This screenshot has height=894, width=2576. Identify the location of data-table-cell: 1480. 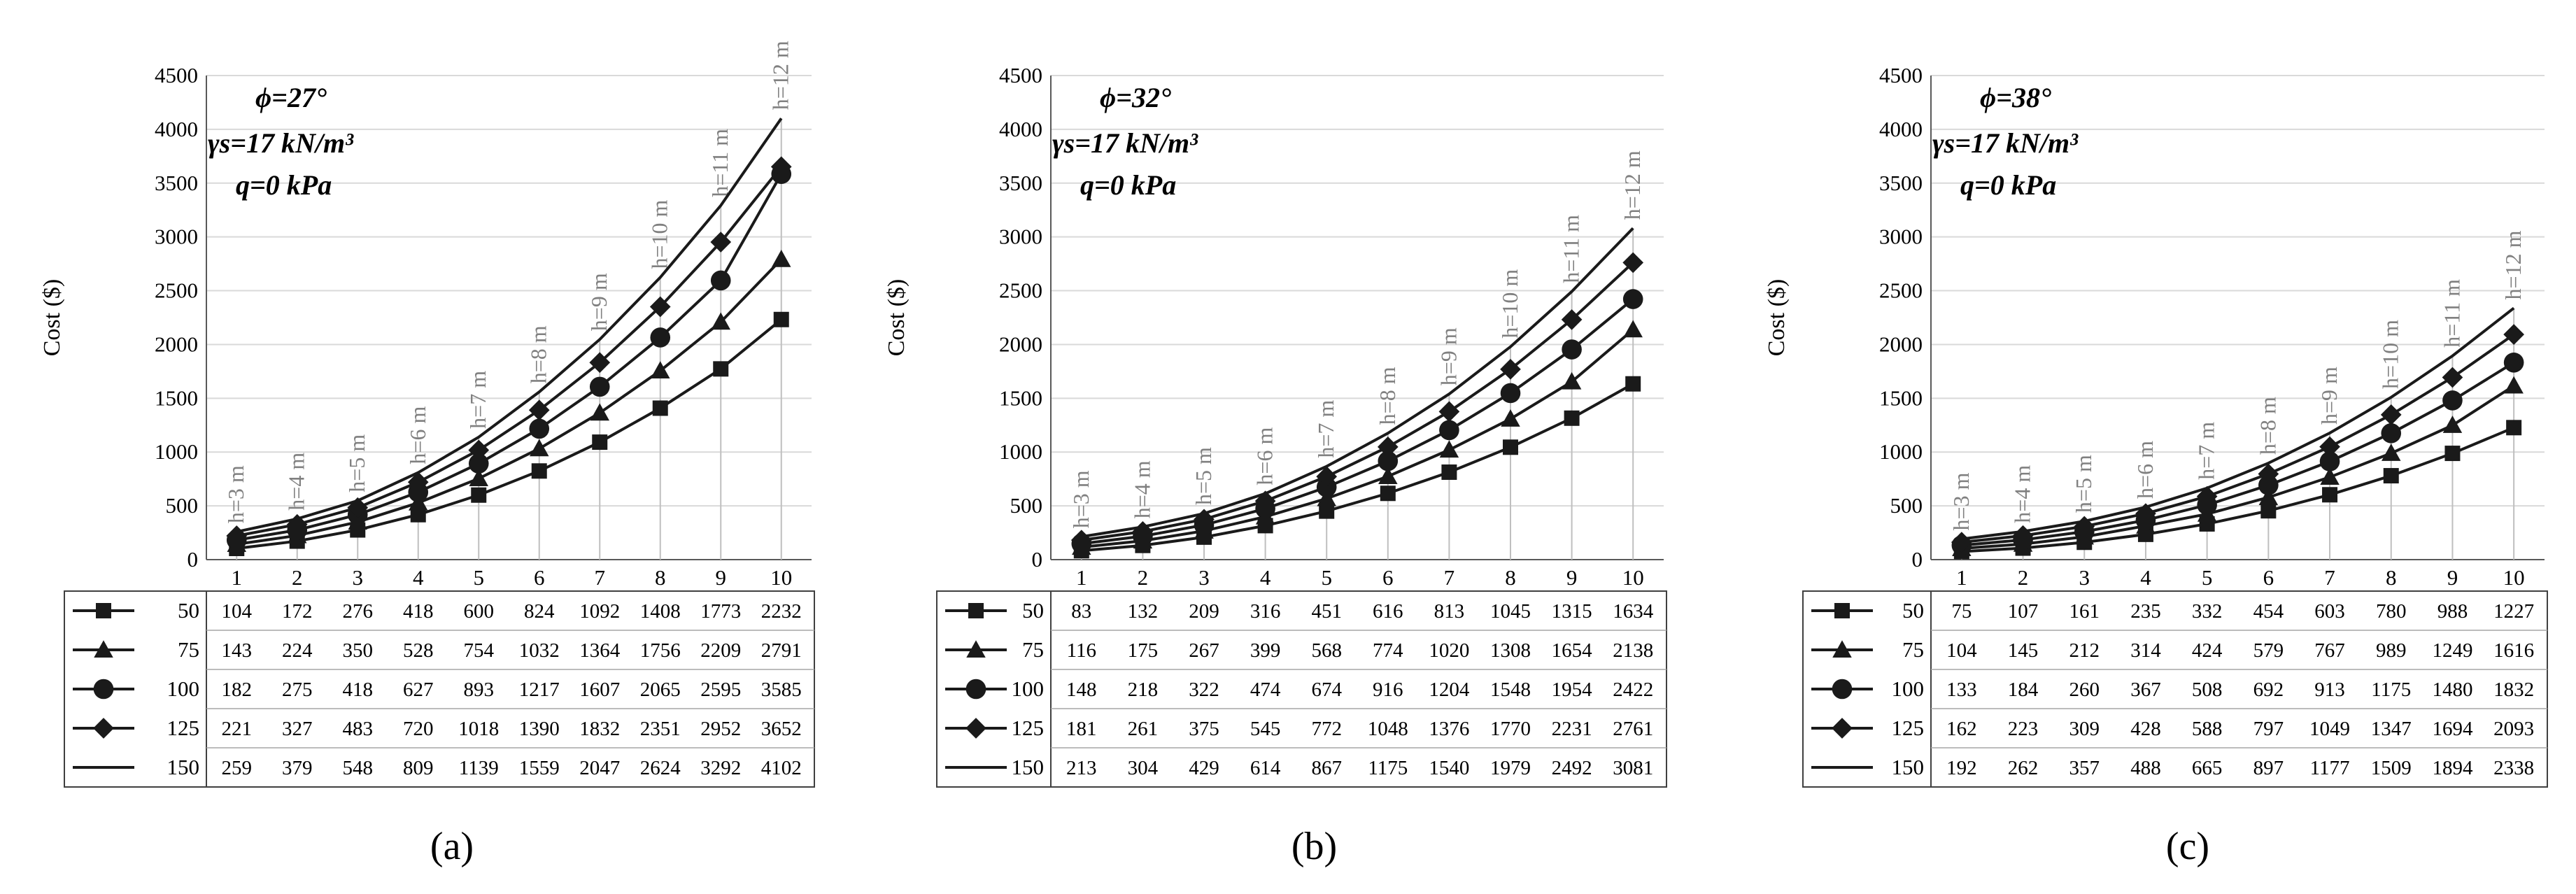
(2452, 690).